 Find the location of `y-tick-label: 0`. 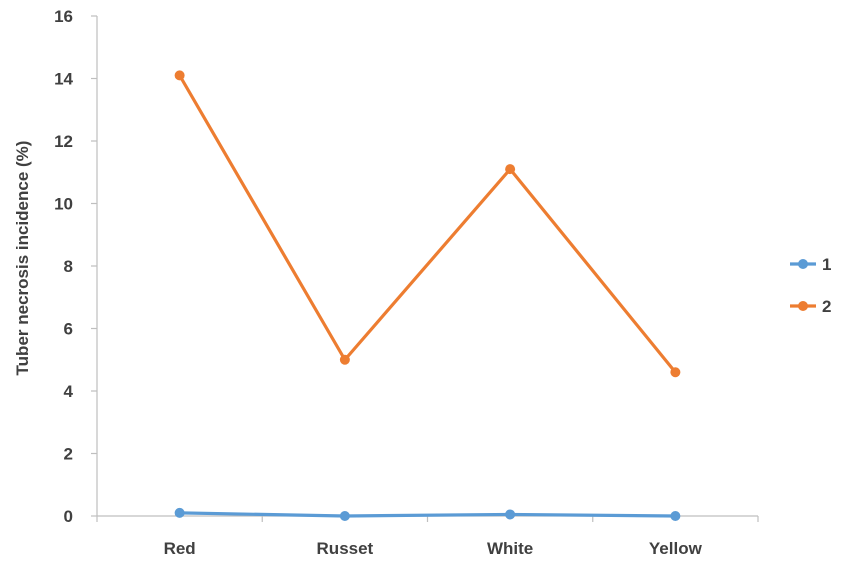

y-tick-label: 0 is located at coordinates (68, 516).